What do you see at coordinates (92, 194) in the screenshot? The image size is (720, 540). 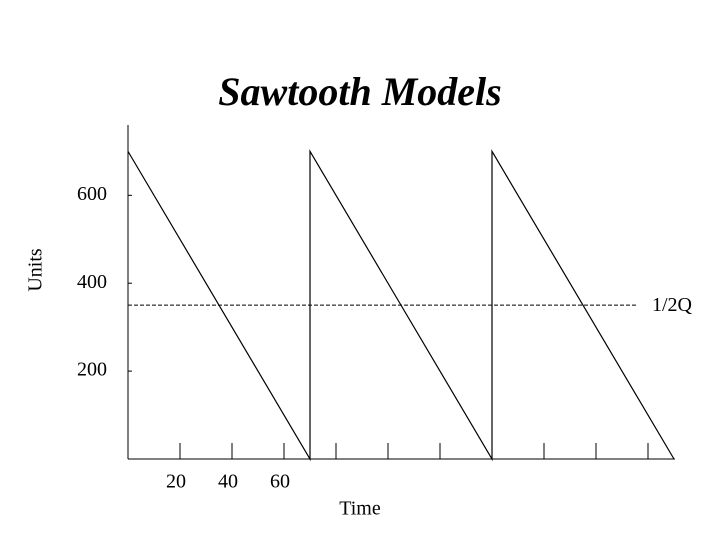 I see `y-tick-label: 600` at bounding box center [92, 194].